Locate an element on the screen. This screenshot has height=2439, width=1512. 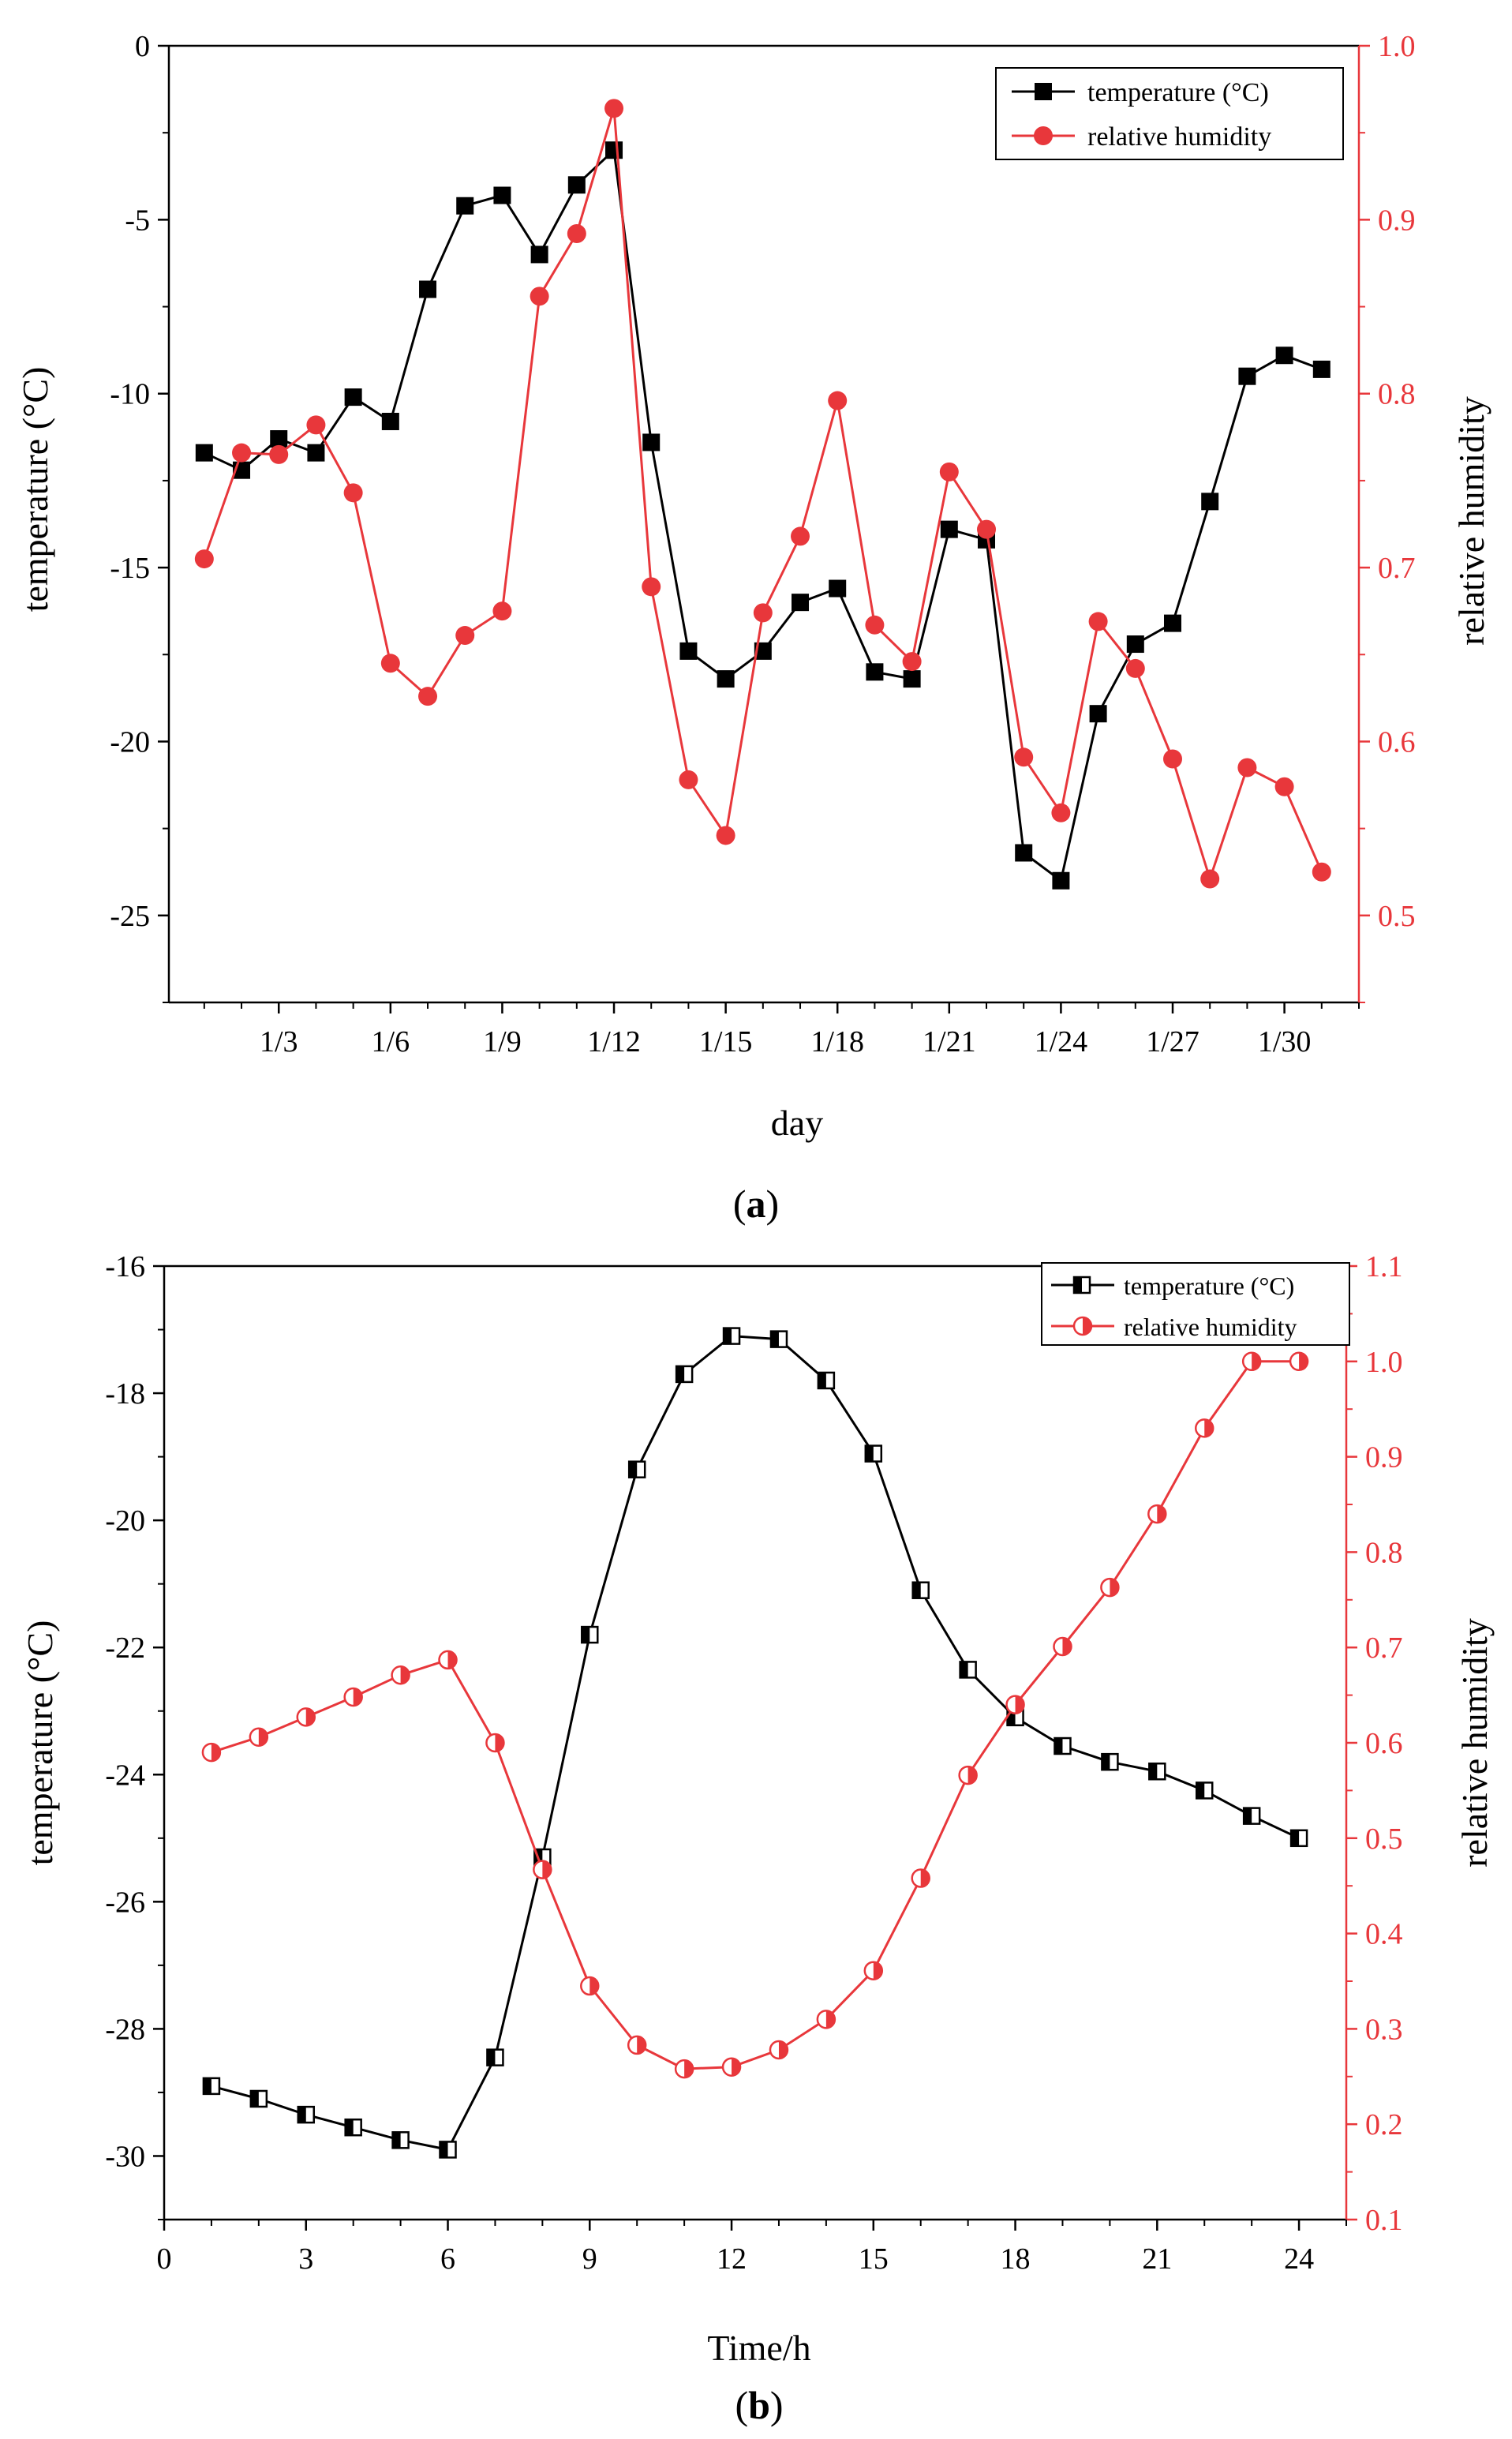
y2-tick-label: 0.8 is located at coordinates (1384, 1552).